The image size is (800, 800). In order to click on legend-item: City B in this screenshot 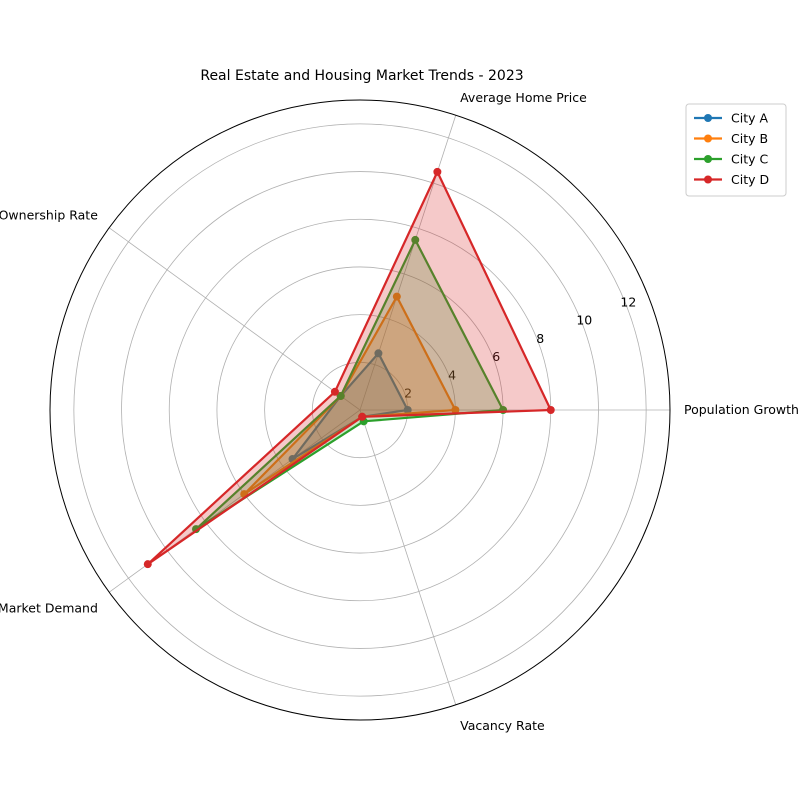, I will do `click(731, 138)`.